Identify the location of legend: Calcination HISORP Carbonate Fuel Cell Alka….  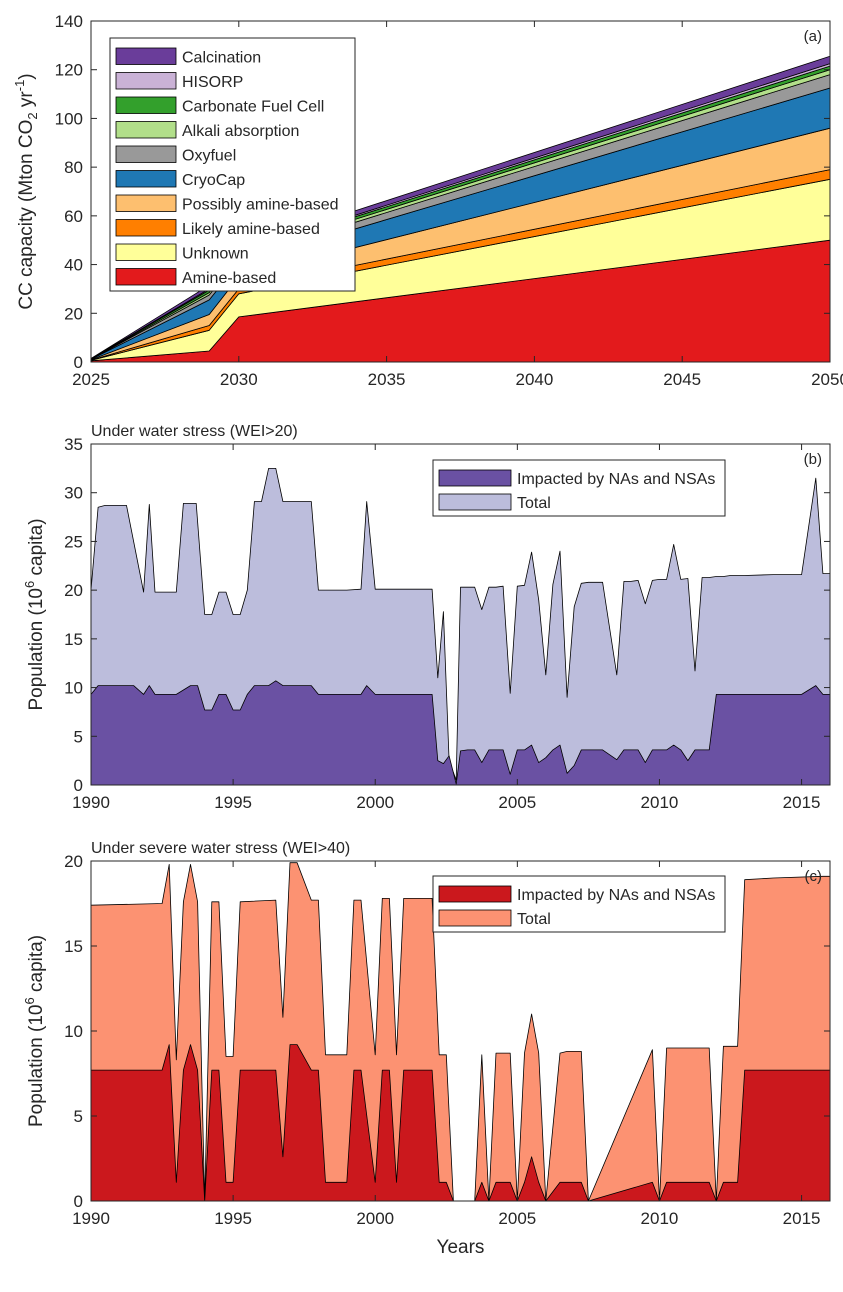
(232, 164).